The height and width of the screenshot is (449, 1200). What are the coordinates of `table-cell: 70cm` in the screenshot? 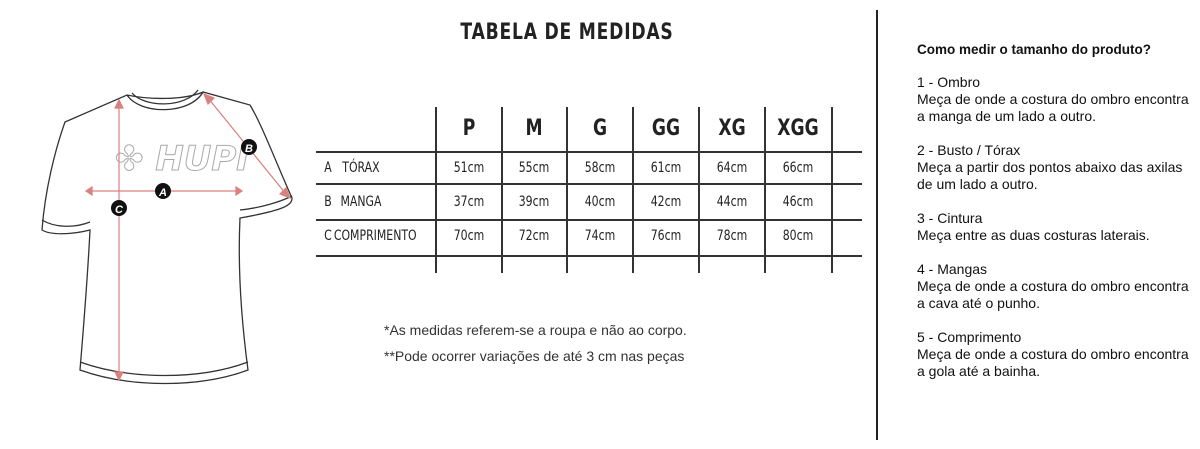 It's located at (469, 236).